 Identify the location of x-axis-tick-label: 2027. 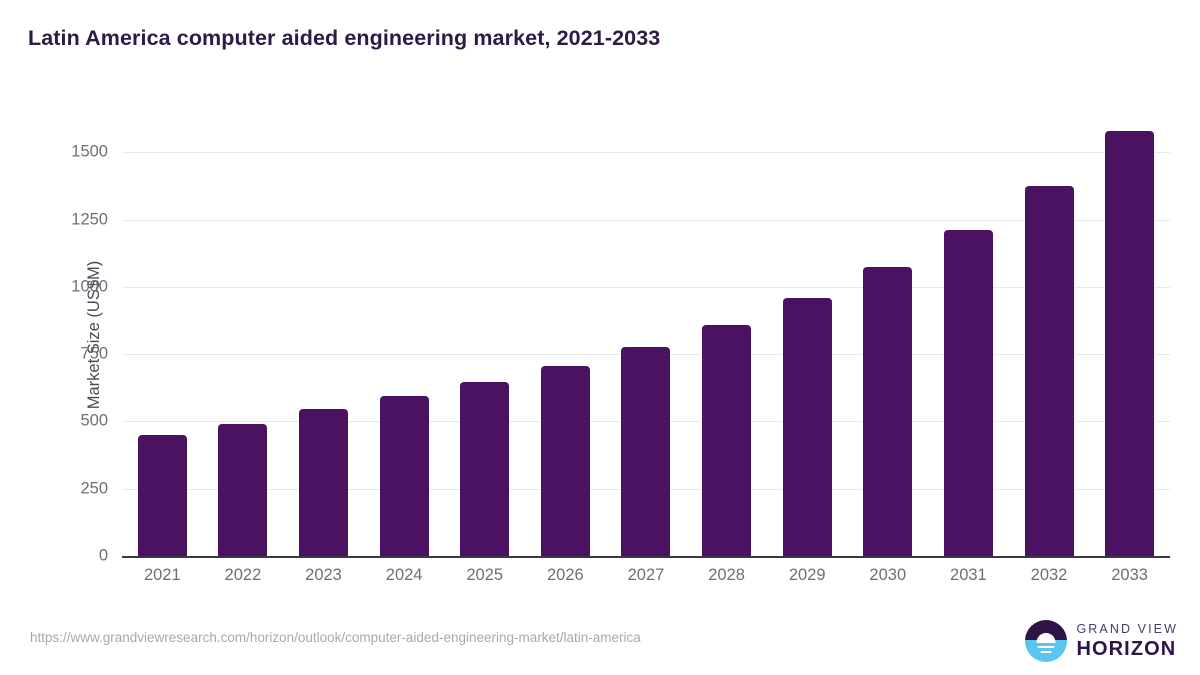
(646, 575).